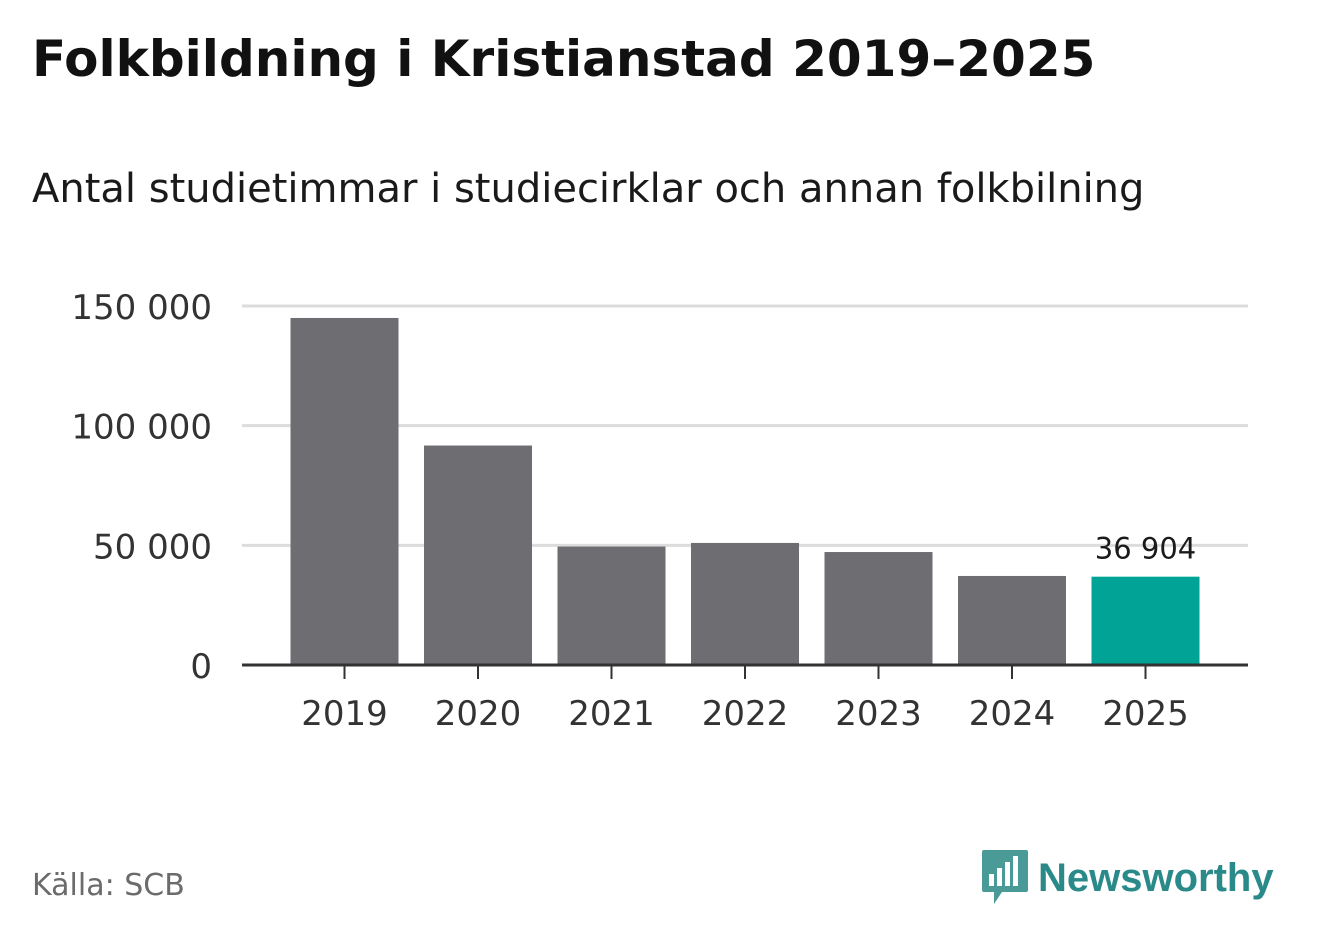  What do you see at coordinates (478, 555) in the screenshot?
I see `bar-2020` at bounding box center [478, 555].